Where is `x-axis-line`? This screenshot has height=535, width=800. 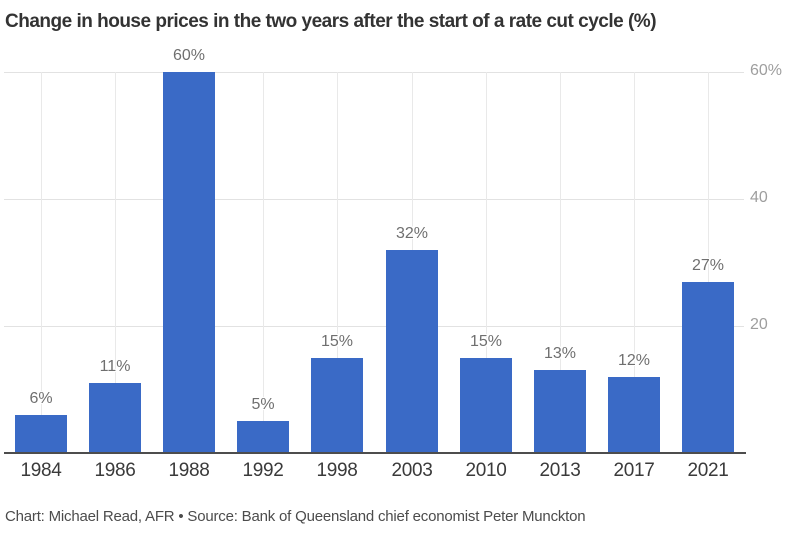 x-axis-line is located at coordinates (375, 453).